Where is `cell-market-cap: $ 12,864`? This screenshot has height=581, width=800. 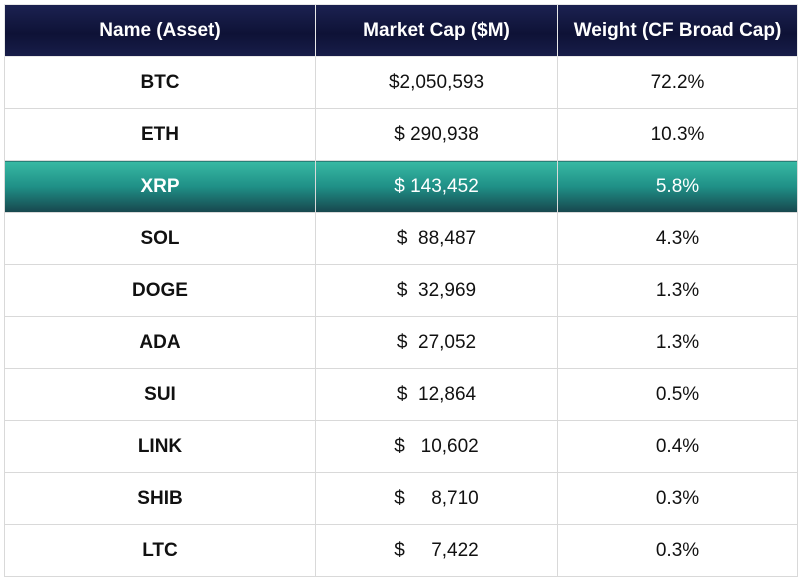 cell-market-cap: $ 12,864 is located at coordinates (436, 394).